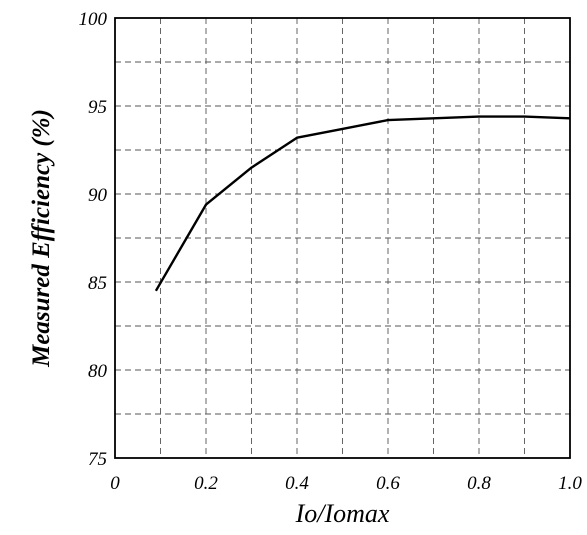 The height and width of the screenshot is (535, 587). What do you see at coordinates (97, 459) in the screenshot?
I see `y-tick-label: 75` at bounding box center [97, 459].